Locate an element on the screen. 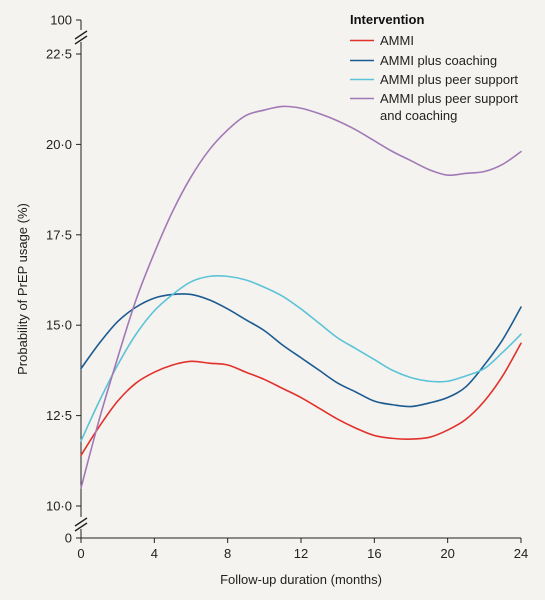 The image size is (545, 600). y-tick-label: 15·0 is located at coordinates (59, 325).